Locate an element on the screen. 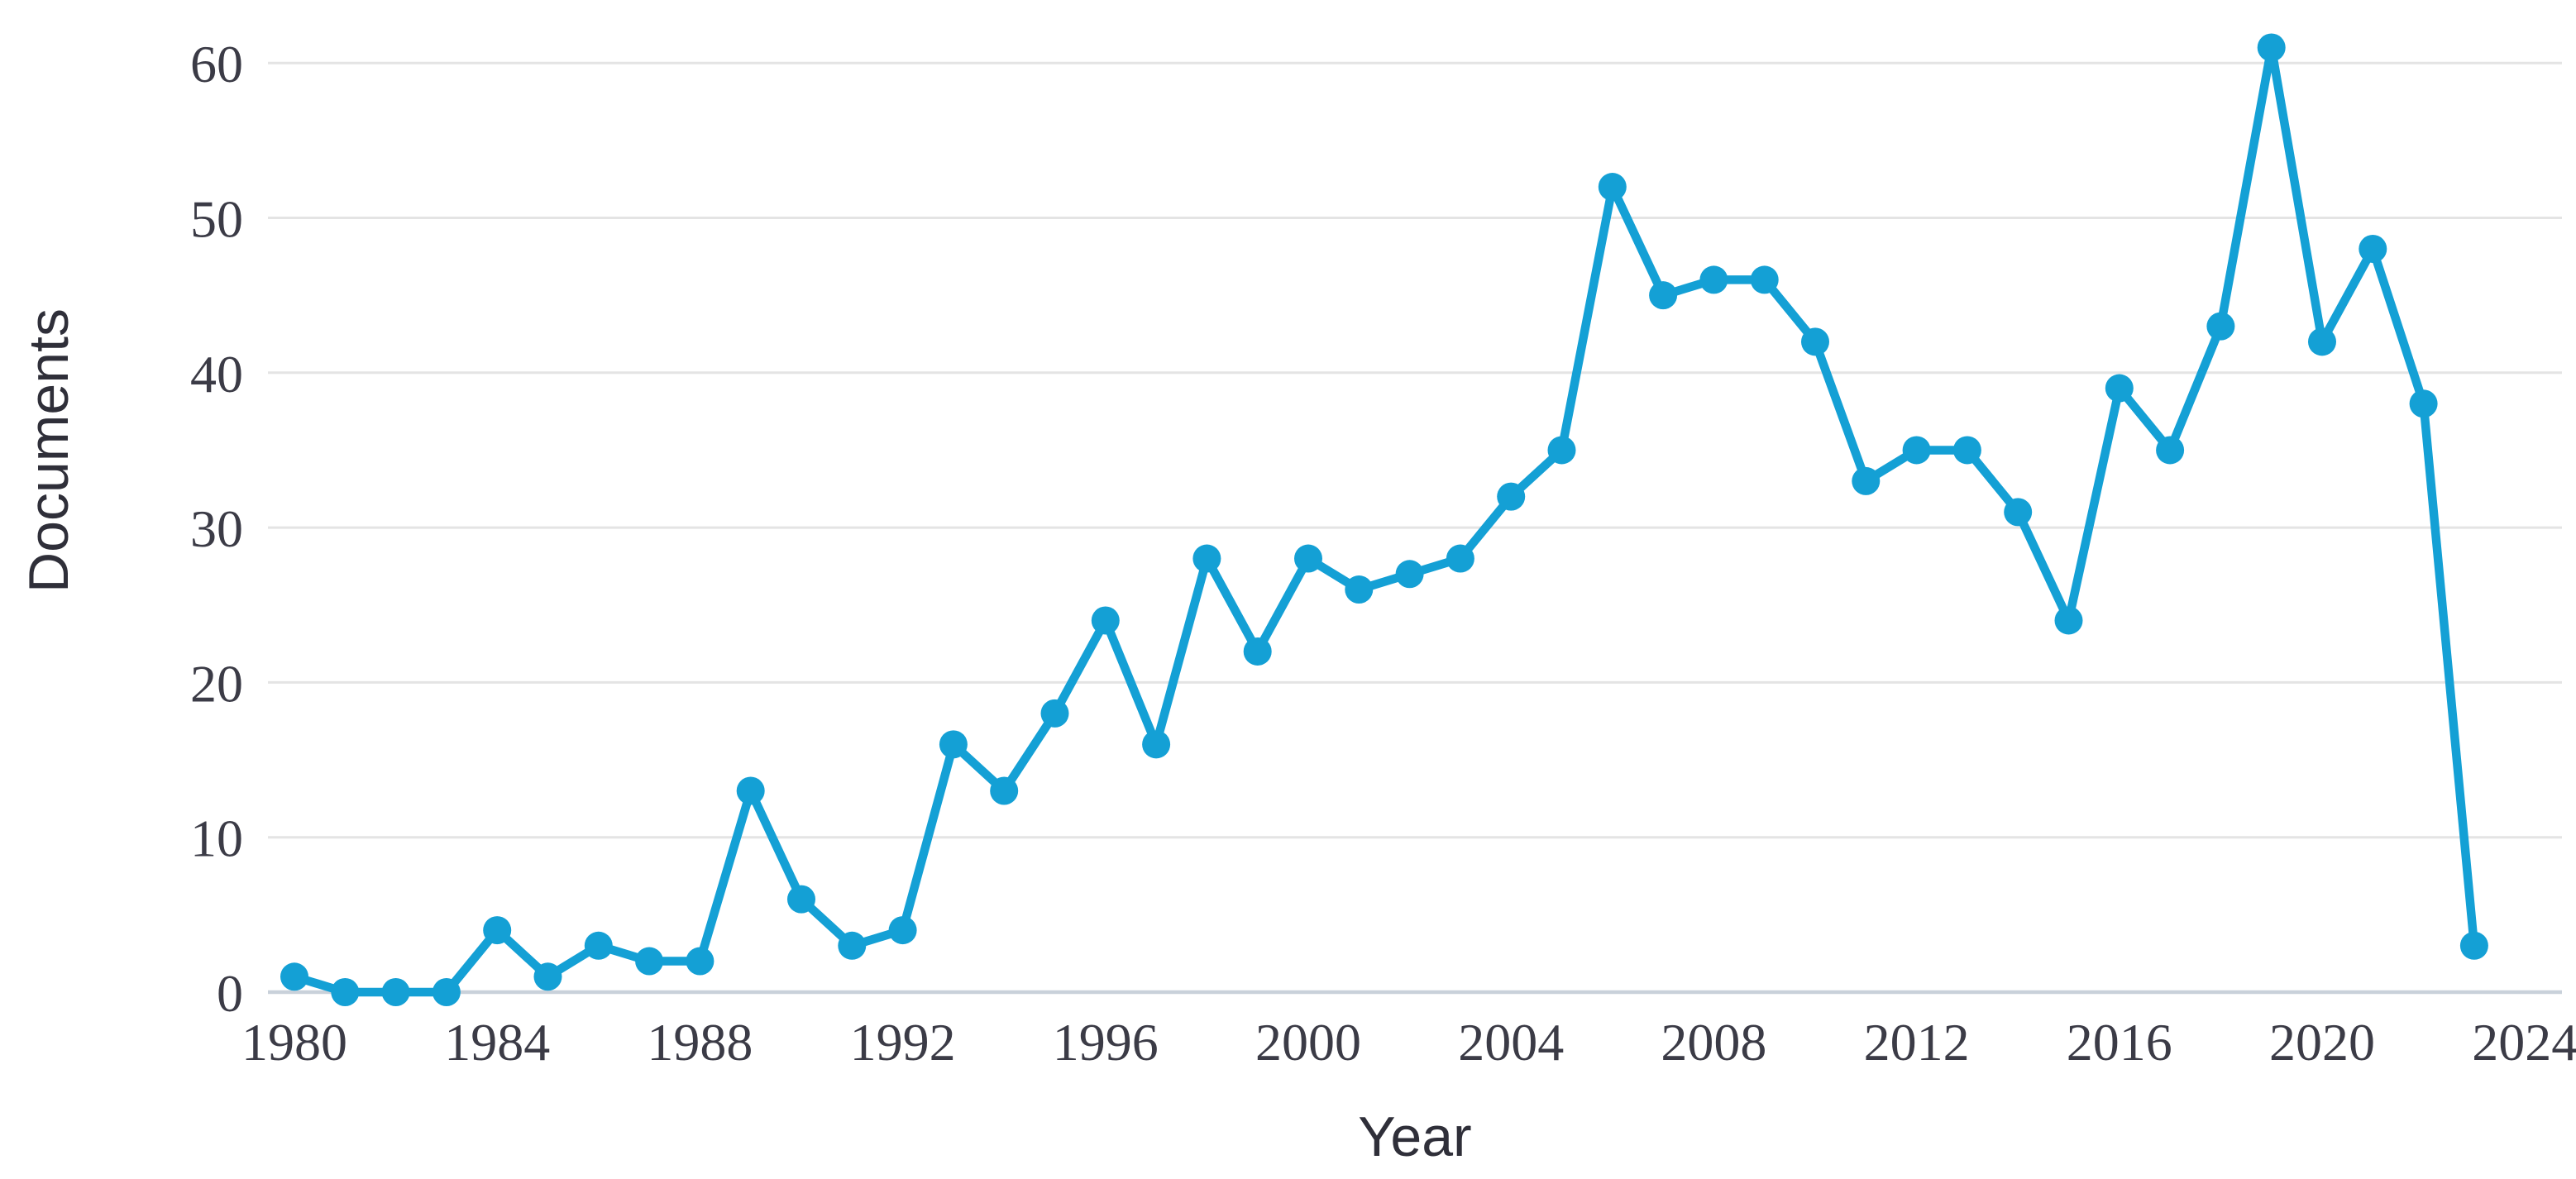 Image resolution: width=2576 pixels, height=1179 pixels. x-tick-label: 2004 is located at coordinates (1511, 1042).